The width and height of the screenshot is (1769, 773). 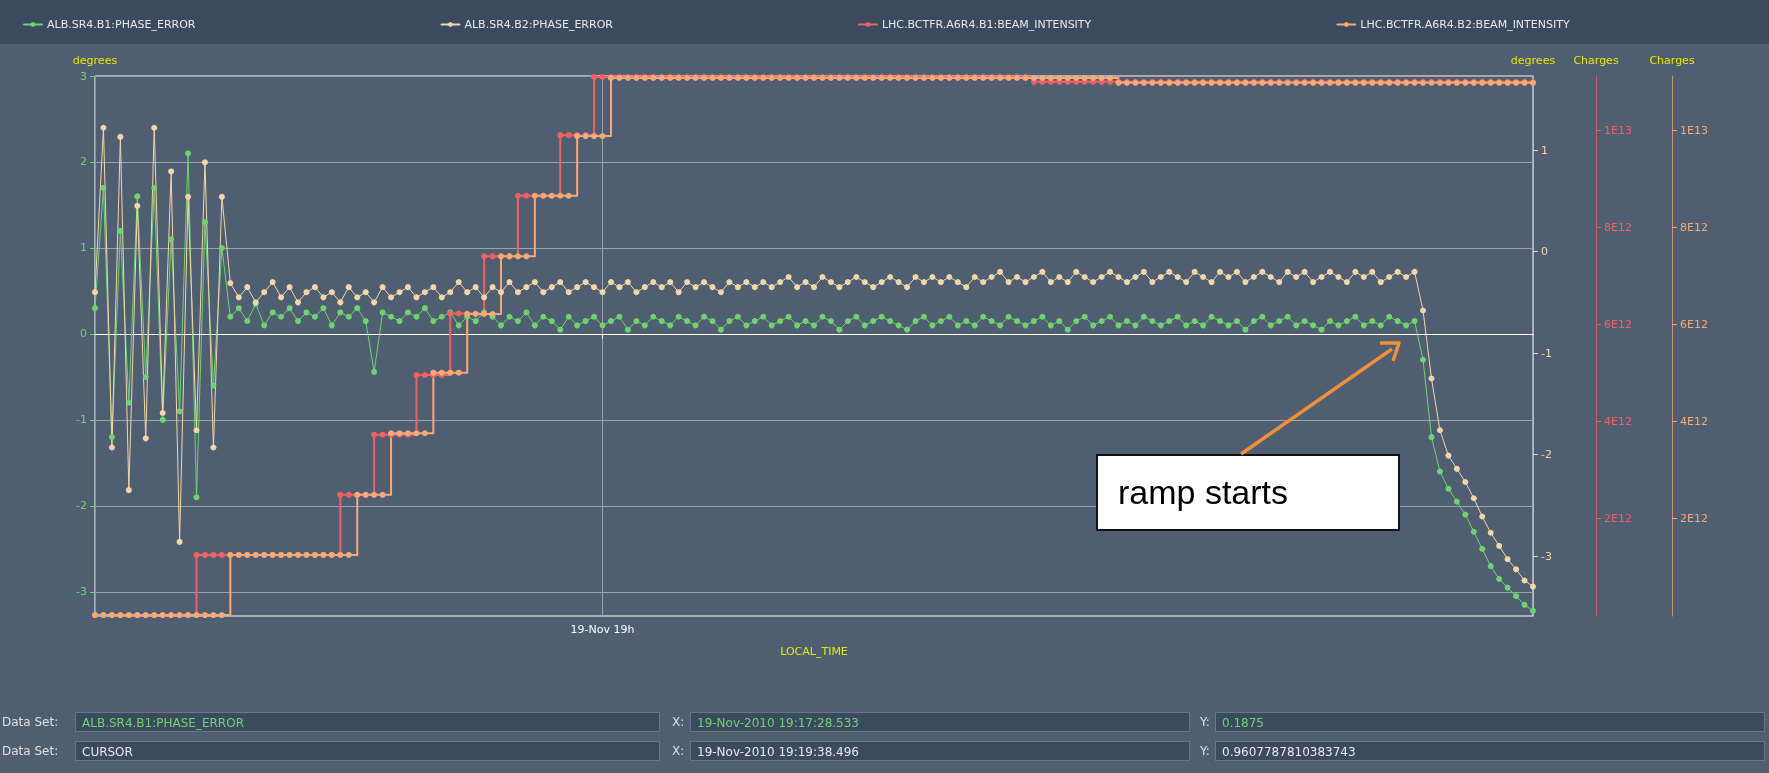 What do you see at coordinates (1544, 252) in the screenshot?
I see `y2-tick-label: 0` at bounding box center [1544, 252].